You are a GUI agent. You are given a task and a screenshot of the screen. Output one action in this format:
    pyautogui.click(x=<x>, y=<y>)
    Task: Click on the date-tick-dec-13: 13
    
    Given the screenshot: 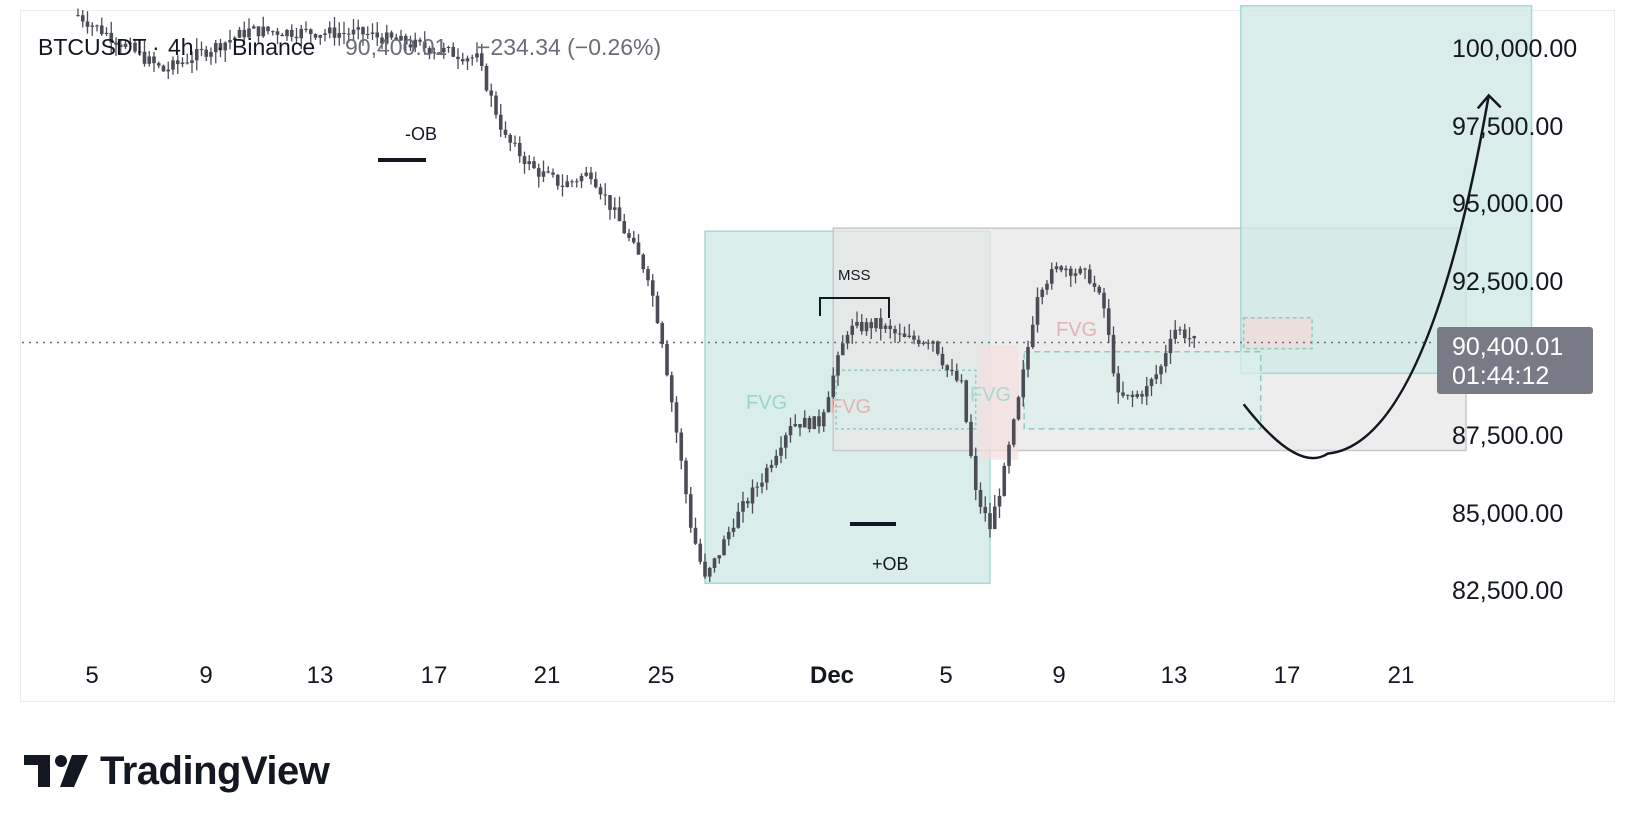 What is the action you would take?
    pyautogui.click(x=1174, y=675)
    